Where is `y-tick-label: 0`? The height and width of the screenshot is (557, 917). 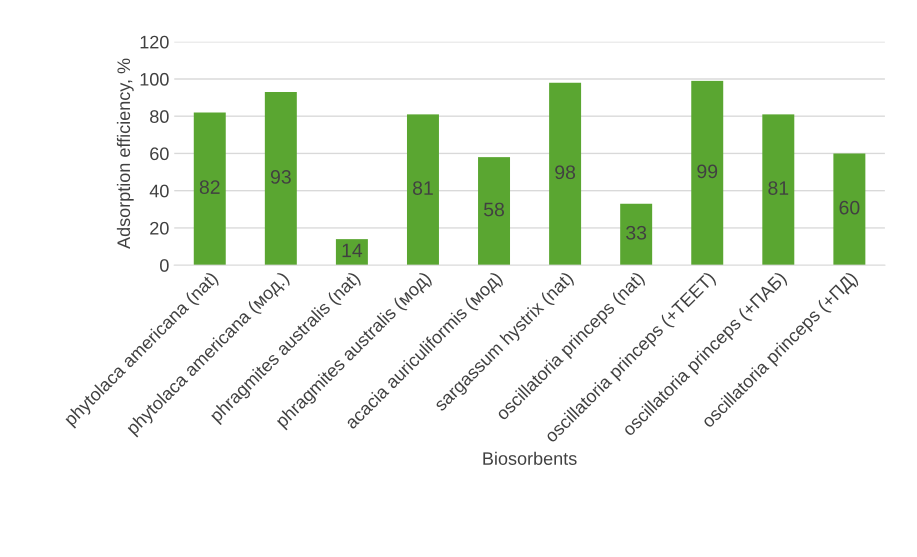
y-tick-label: 0 is located at coordinates (164, 265).